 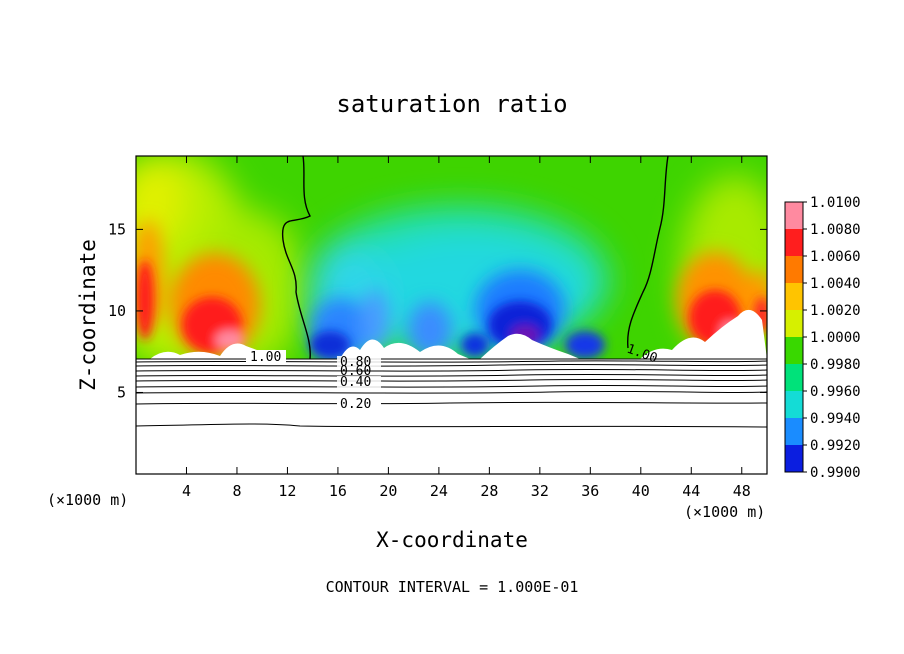 I want to click on colorbar-label: 0.9980, so click(x=835, y=365).